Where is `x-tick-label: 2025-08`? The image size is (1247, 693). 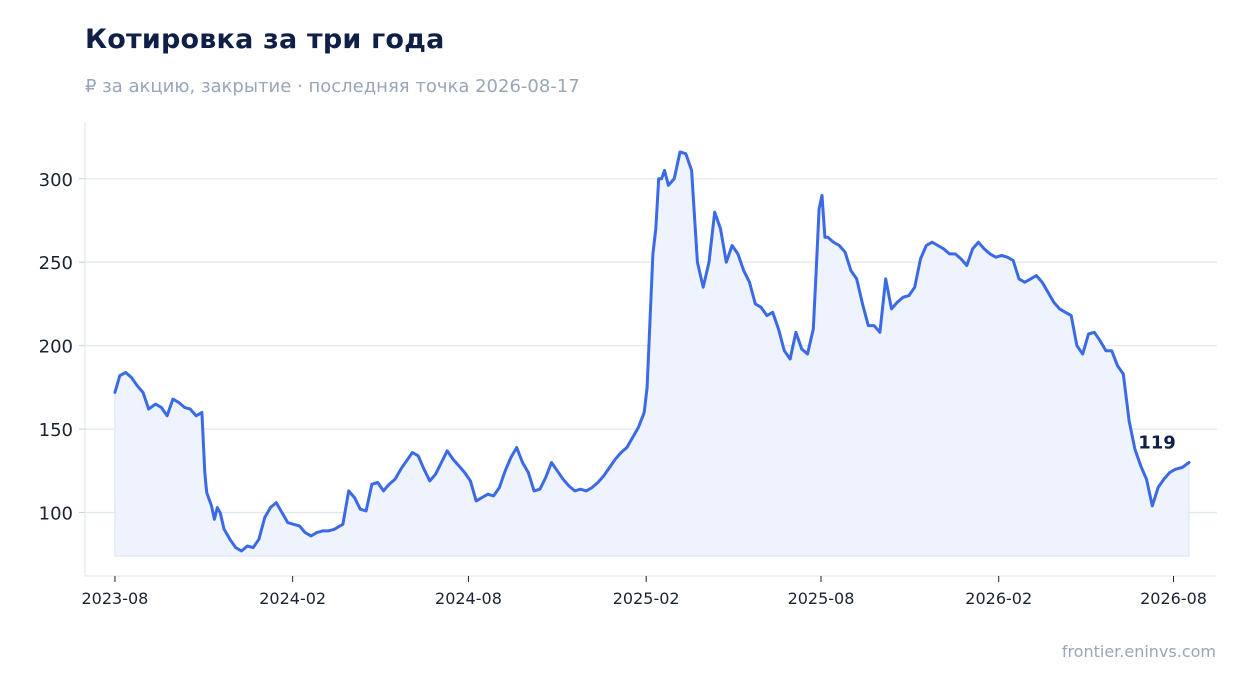 x-tick-label: 2025-08 is located at coordinates (821, 598).